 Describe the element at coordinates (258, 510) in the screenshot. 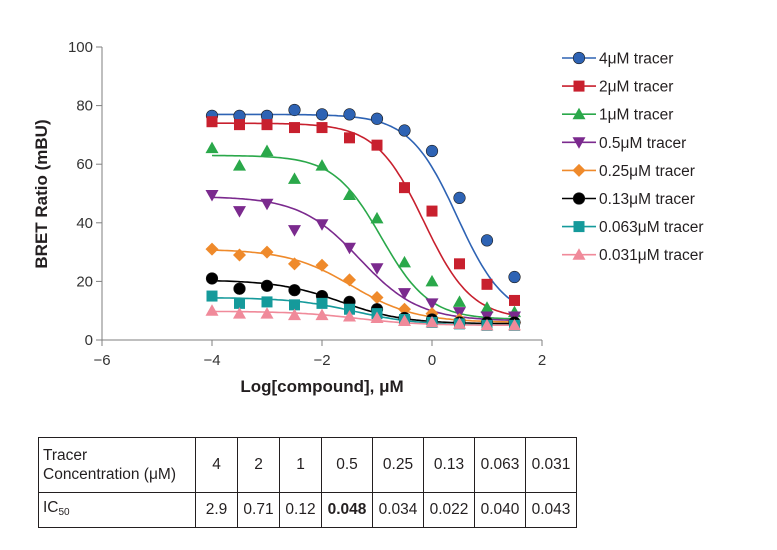

I see `ic50-cell: 0.71` at that location.